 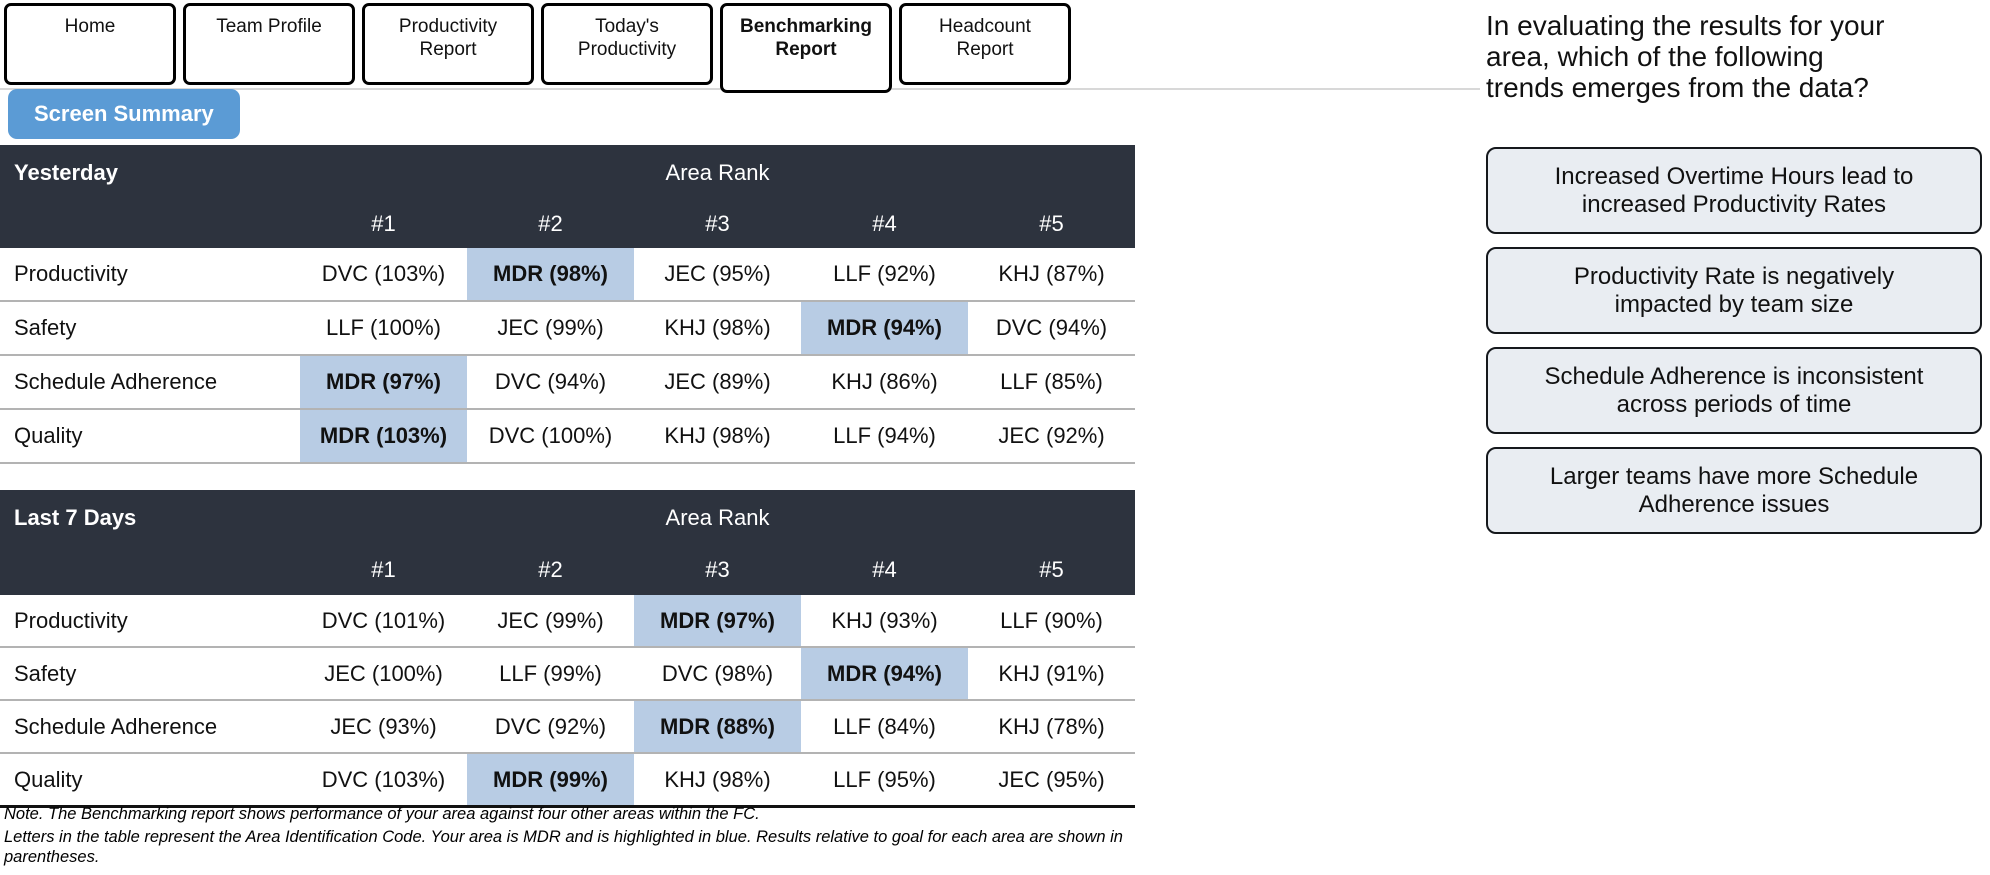 What do you see at coordinates (884, 726) in the screenshot?
I see `area-cell-rank-4: LLF (84%)` at bounding box center [884, 726].